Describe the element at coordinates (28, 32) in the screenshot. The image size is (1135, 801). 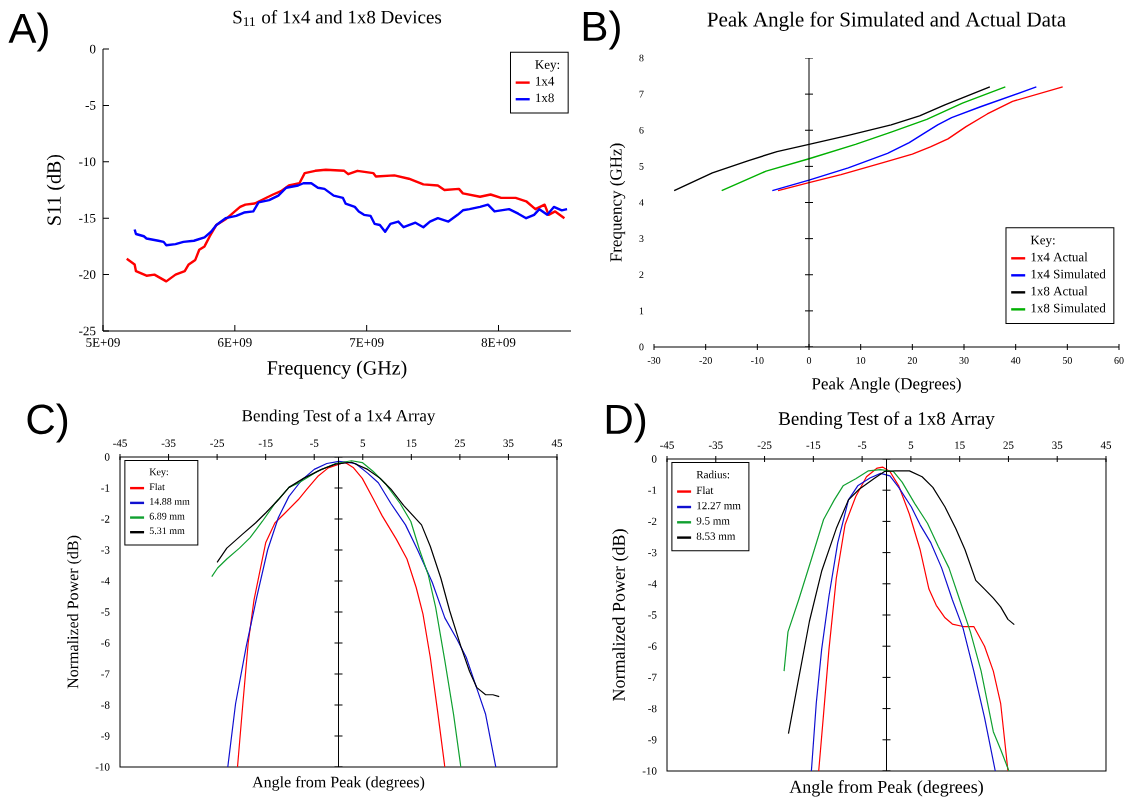
I see `text: A)` at that location.